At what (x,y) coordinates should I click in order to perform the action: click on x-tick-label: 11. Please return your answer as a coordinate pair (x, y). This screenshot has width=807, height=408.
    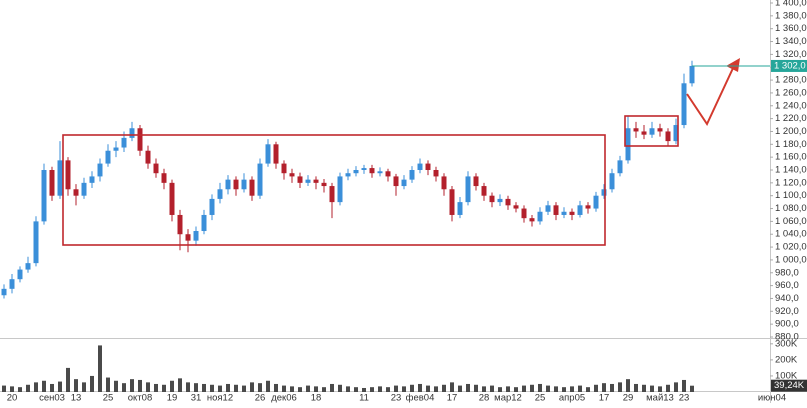
    Looking at the image, I should click on (364, 398).